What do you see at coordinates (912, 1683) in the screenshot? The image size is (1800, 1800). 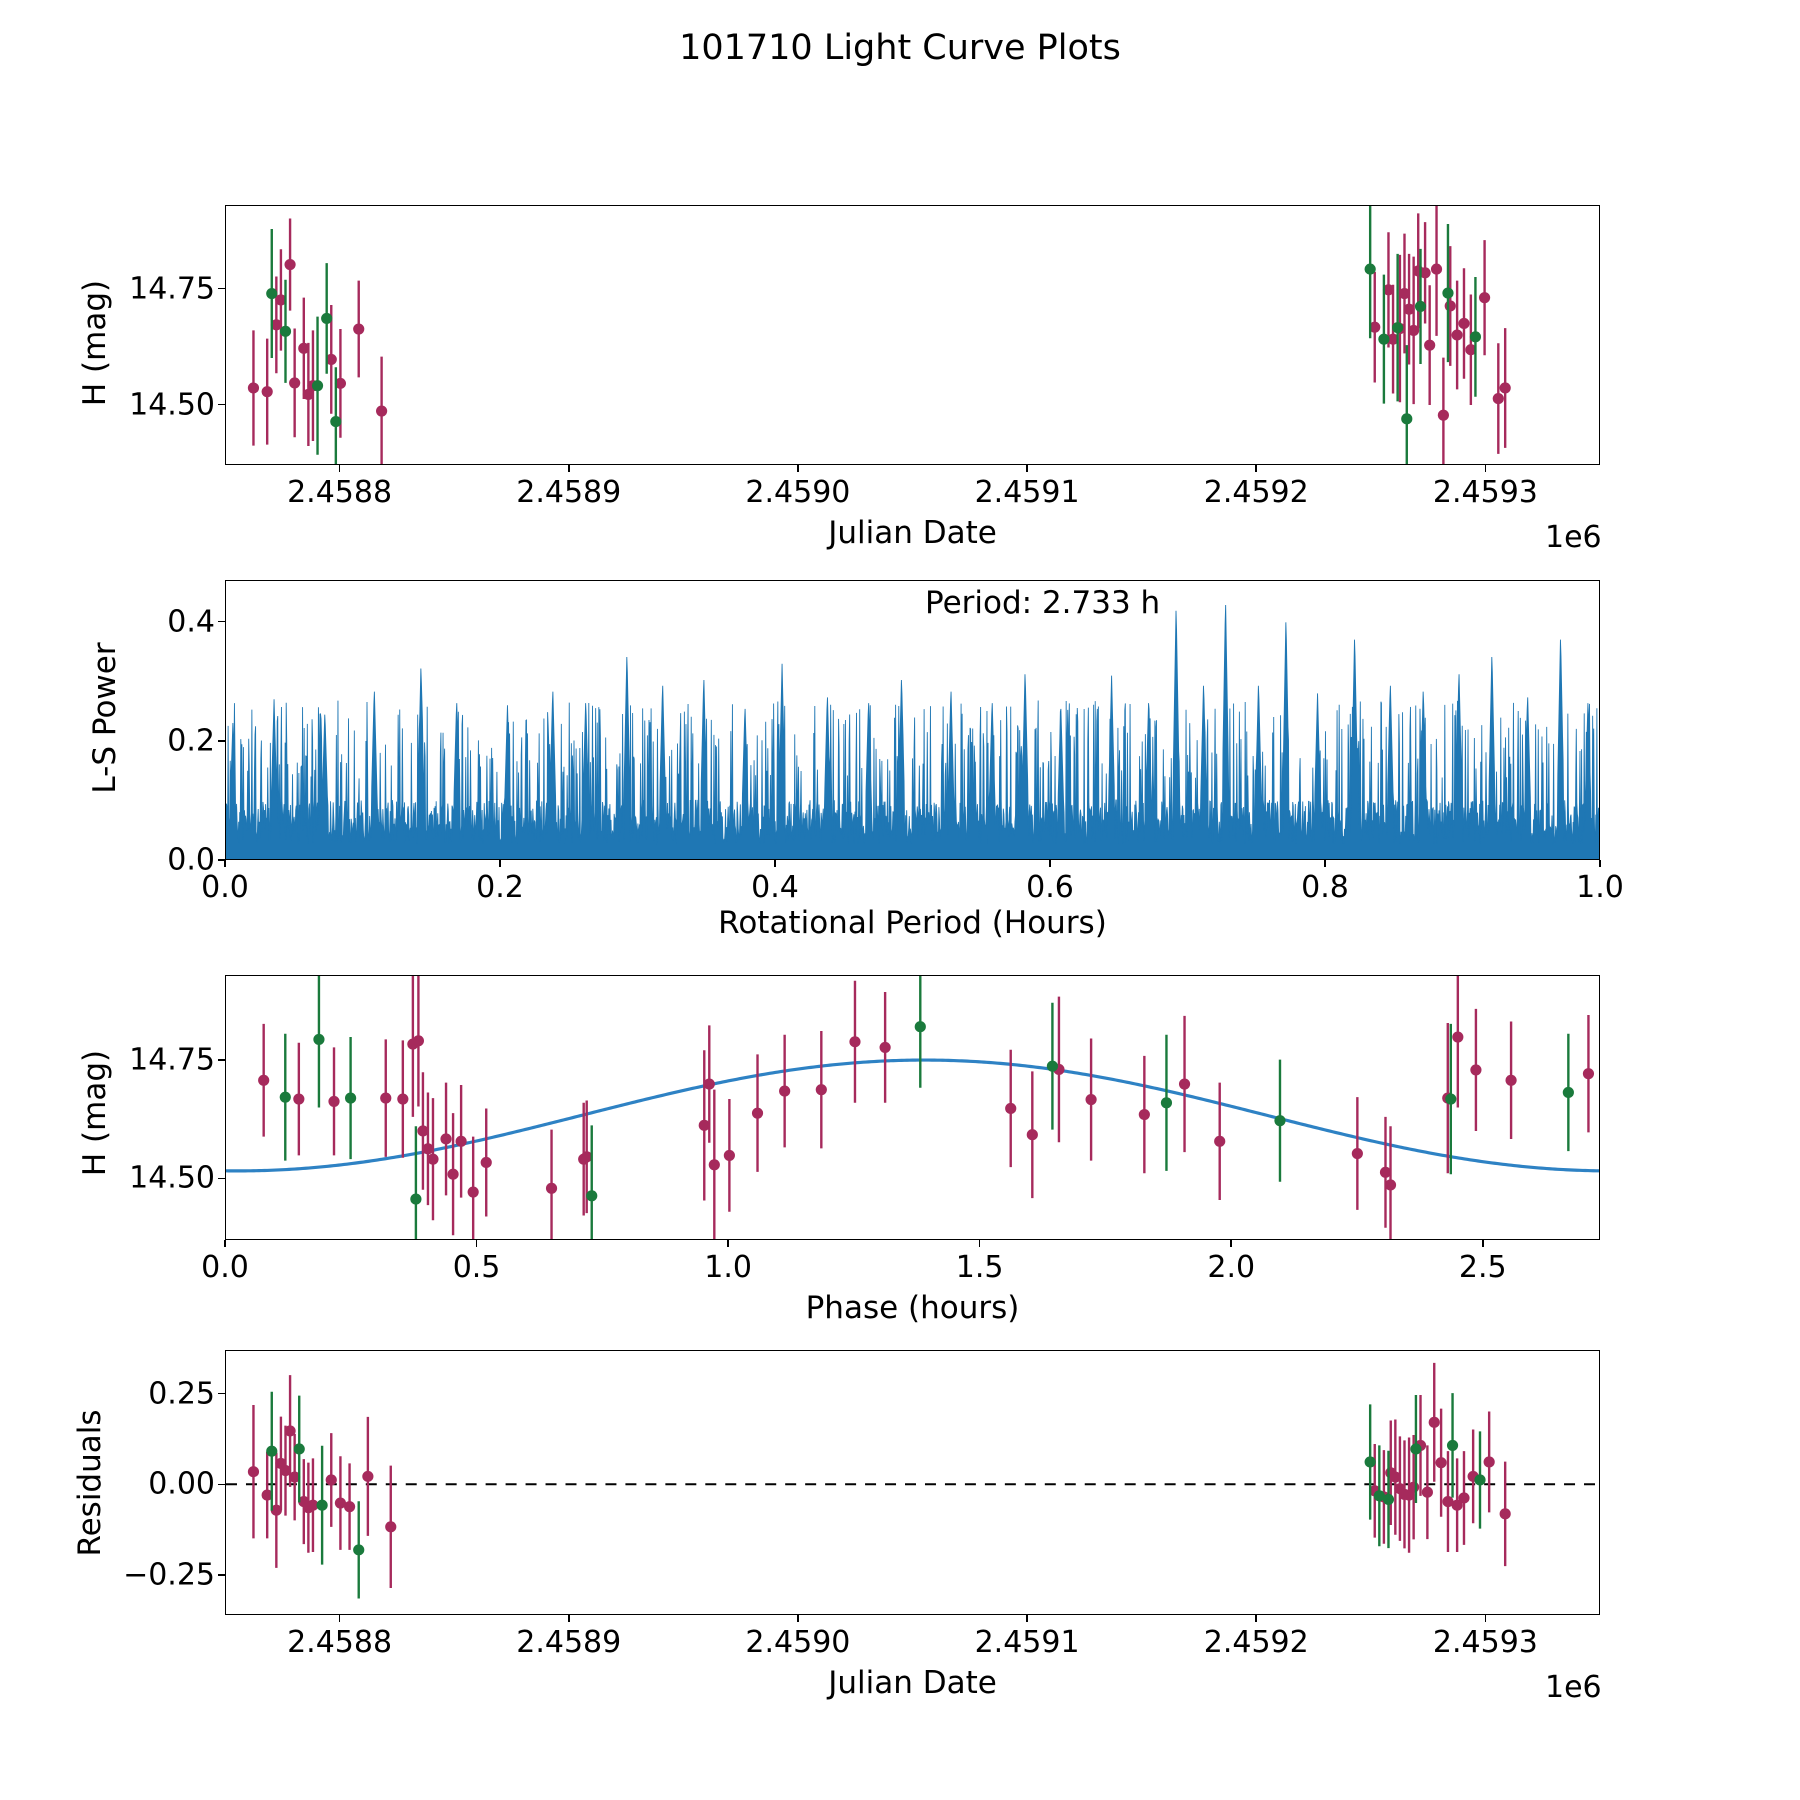 I see `panel4-x-axis-label: Julian Date` at bounding box center [912, 1683].